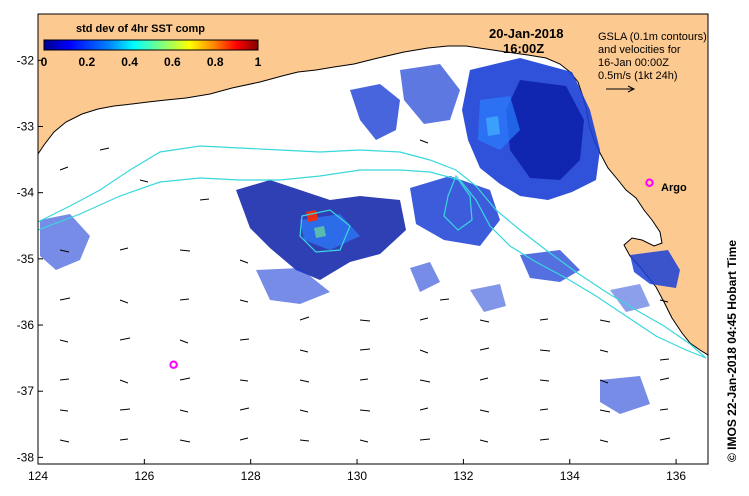 The width and height of the screenshot is (749, 496). What do you see at coordinates (357, 476) in the screenshot?
I see `x-tick-label: 130` at bounding box center [357, 476].